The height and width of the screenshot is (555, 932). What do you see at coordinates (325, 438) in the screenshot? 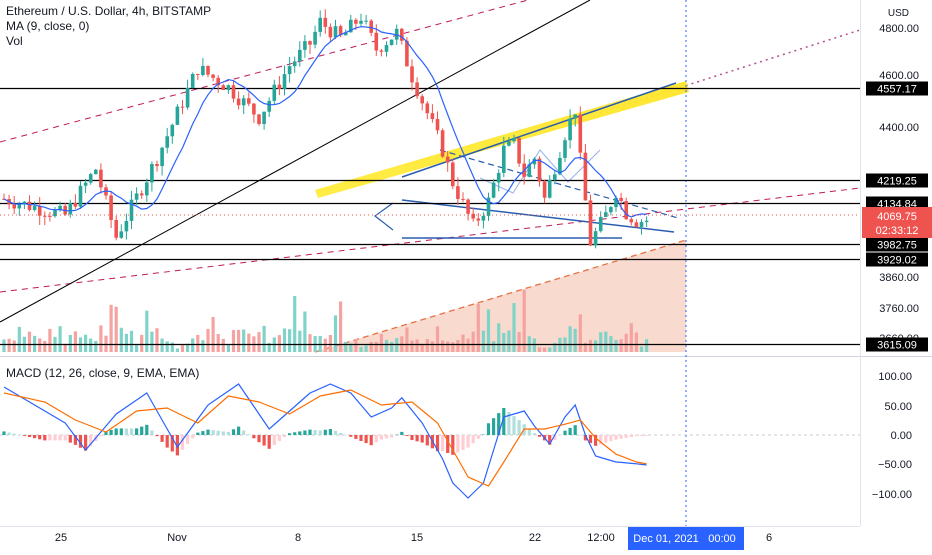
I see `signal-line` at bounding box center [325, 438].